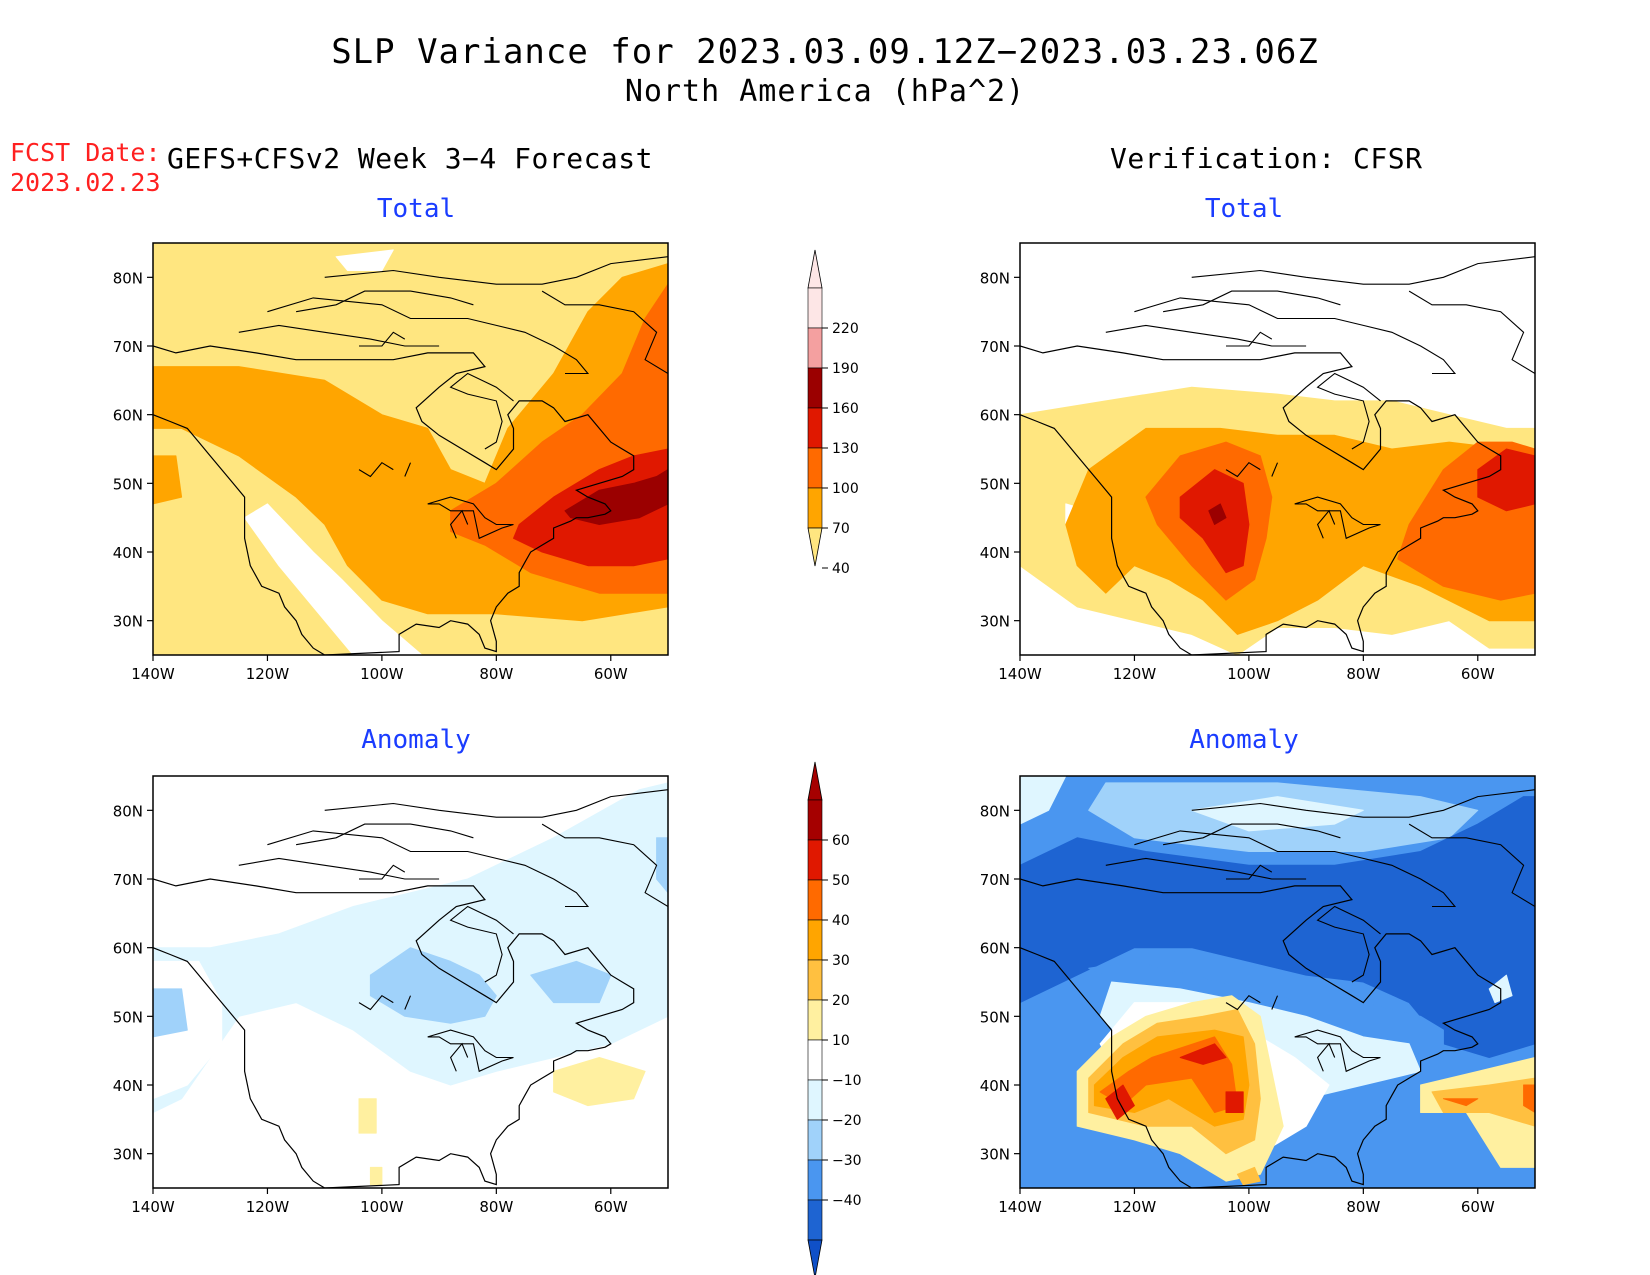  I want to click on colorbar-anomaly: 60 50 40 30 20 10 −10 −20 −30 −40, so click(834, 1018).